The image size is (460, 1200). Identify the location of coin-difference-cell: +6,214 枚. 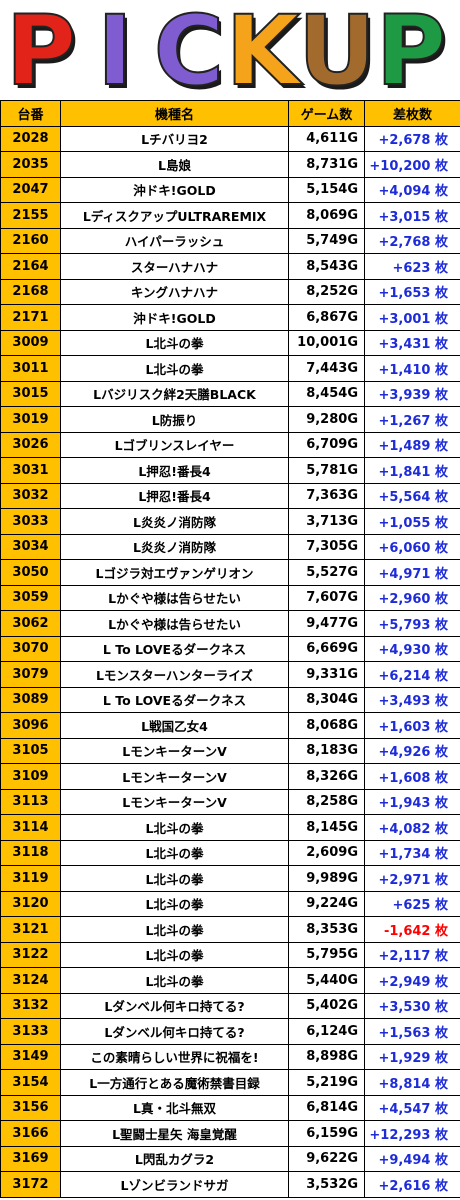
(412, 674).